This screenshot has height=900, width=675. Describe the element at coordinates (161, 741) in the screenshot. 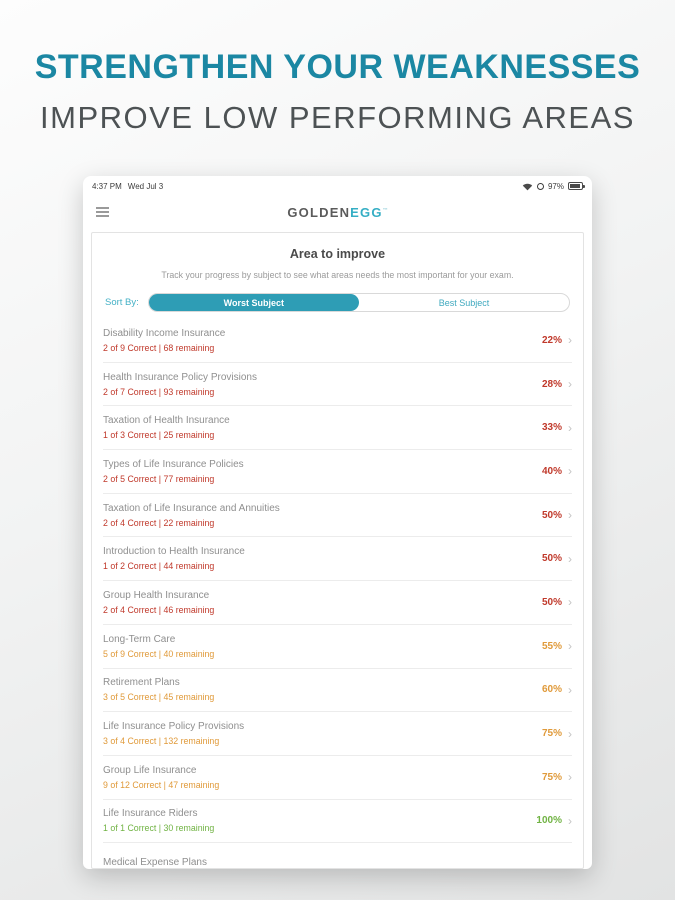

I see `subject-detail: 3 of 4 Correct | 132 remaining` at that location.